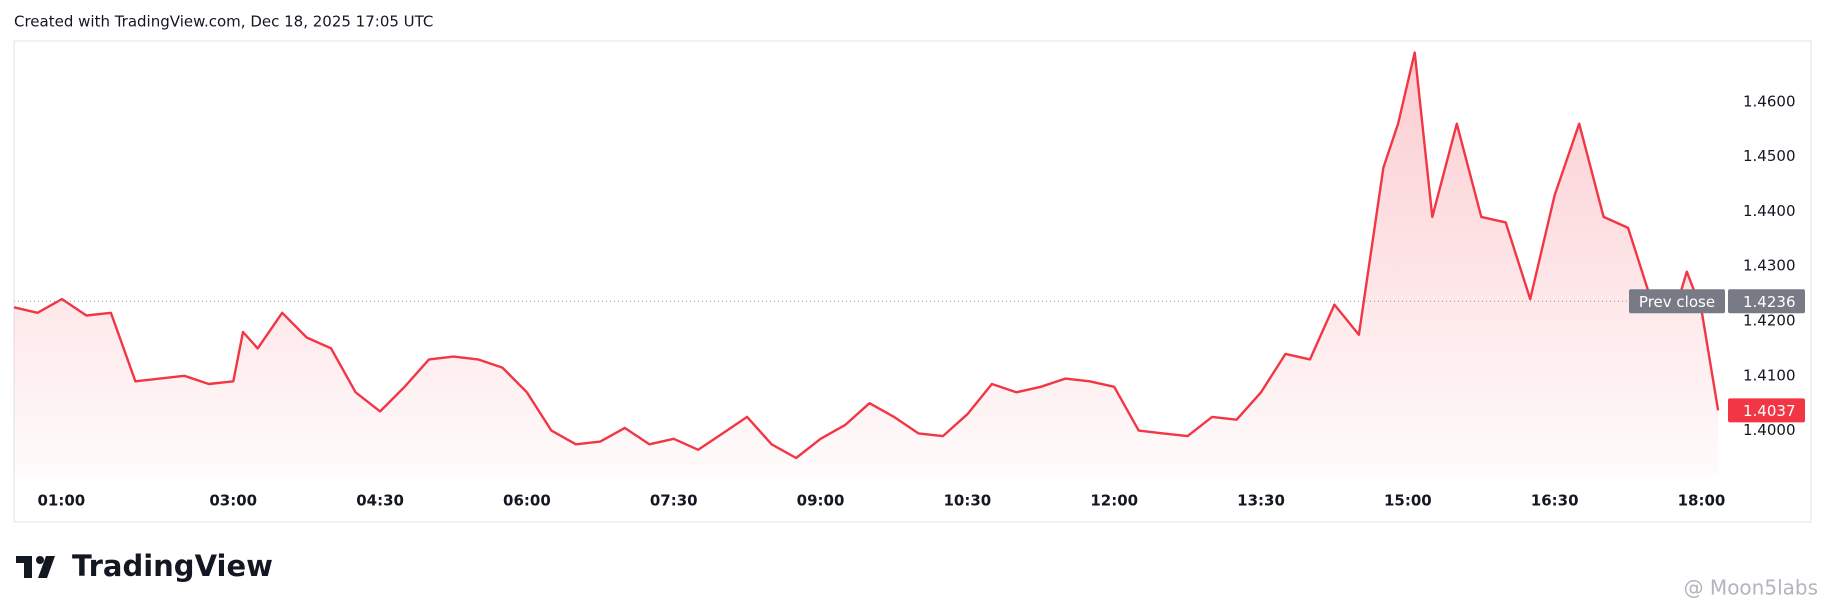 The width and height of the screenshot is (1830, 611). I want to click on y-tick-label: 1.4000, so click(1769, 430).